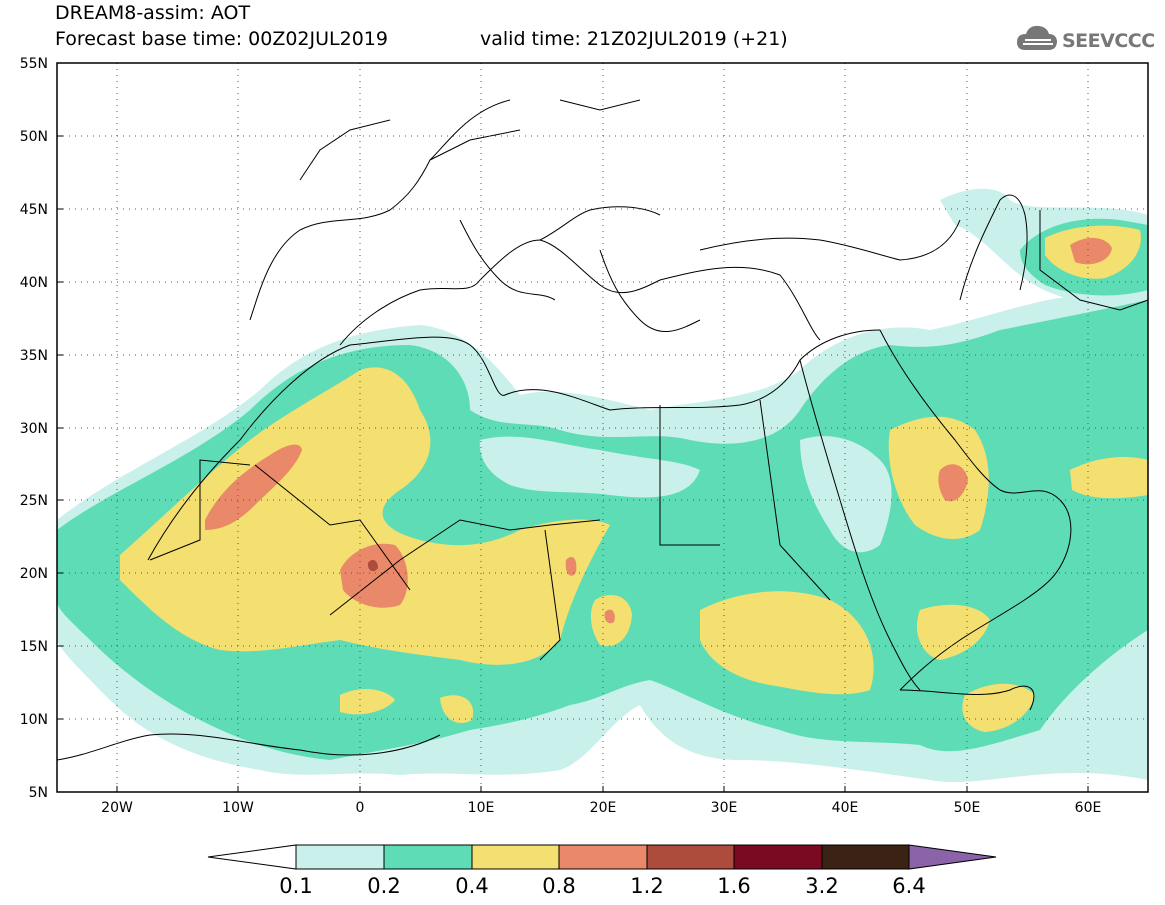 This screenshot has height=905, width=1165. I want to click on colorbar-label: 0.4, so click(471, 886).